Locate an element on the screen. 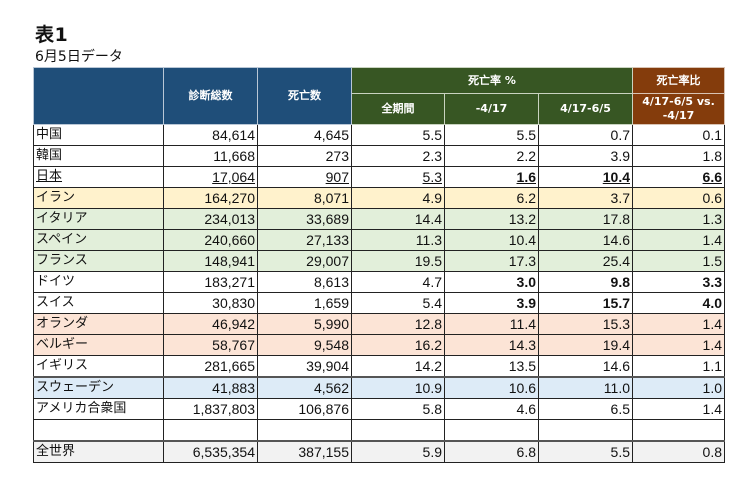 The width and height of the screenshot is (755, 489). cell-rate-all: 5.5 is located at coordinates (398, 135).